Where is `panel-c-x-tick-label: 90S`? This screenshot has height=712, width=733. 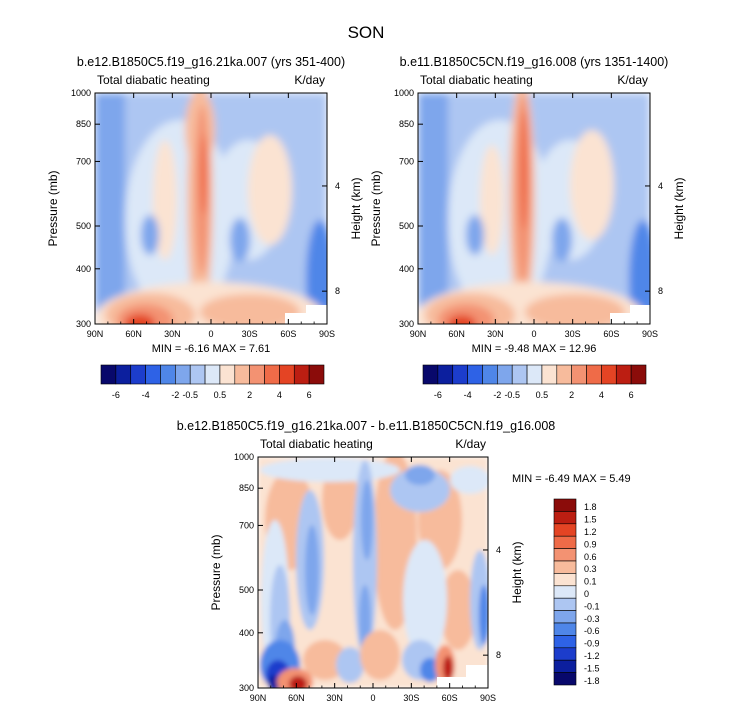 panel-c-x-tick-label: 90S is located at coordinates (488, 698).